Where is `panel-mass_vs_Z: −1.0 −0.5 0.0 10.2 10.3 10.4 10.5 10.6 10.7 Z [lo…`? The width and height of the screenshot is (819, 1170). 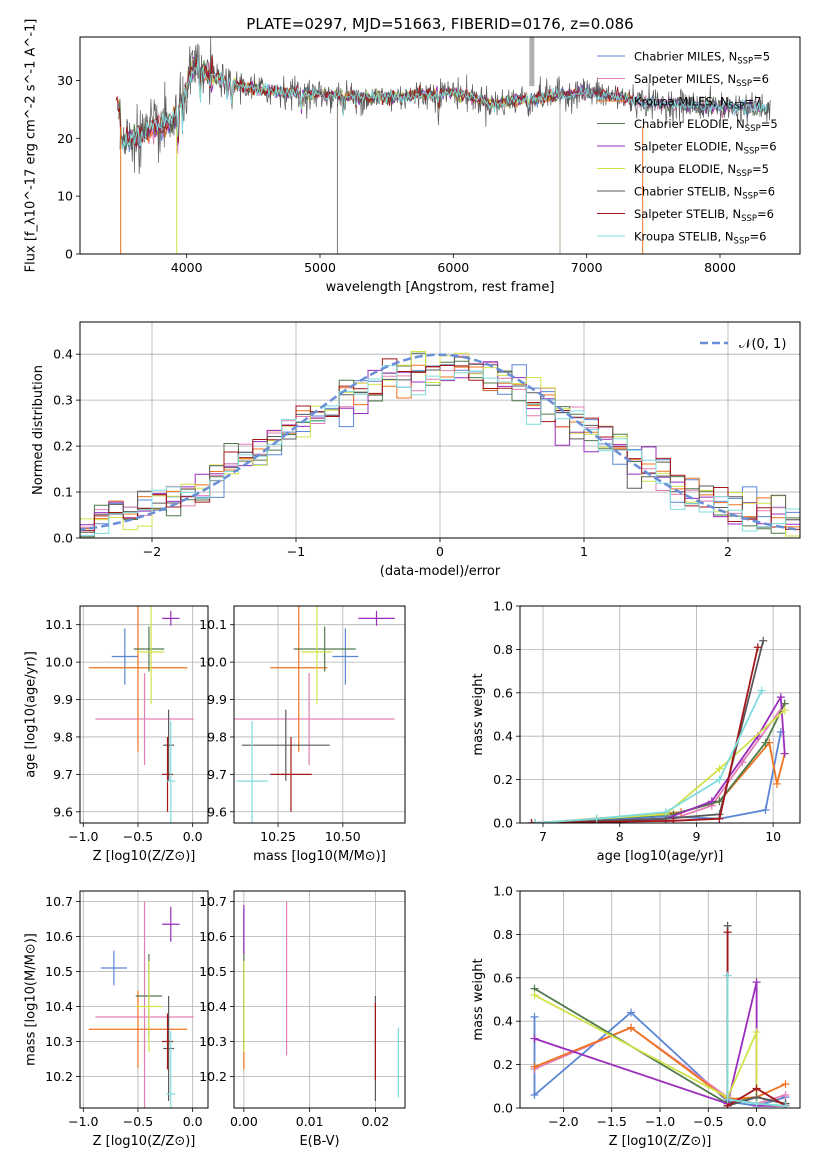 panel-mass_vs_Z: −1.0 −0.5 0.0 10.2 10.3 10.4 10.5 10.6 10.7 Z [lo… is located at coordinates (116, 1019).